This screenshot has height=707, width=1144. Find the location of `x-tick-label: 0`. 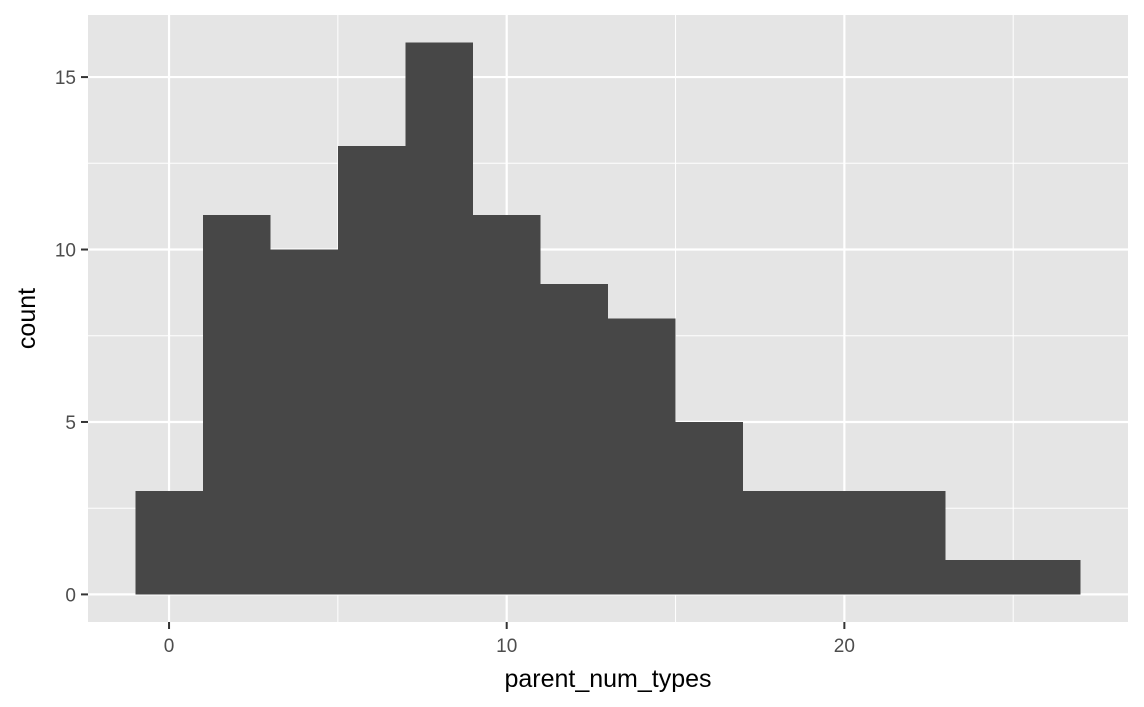

x-tick-label: 0 is located at coordinates (169, 646).